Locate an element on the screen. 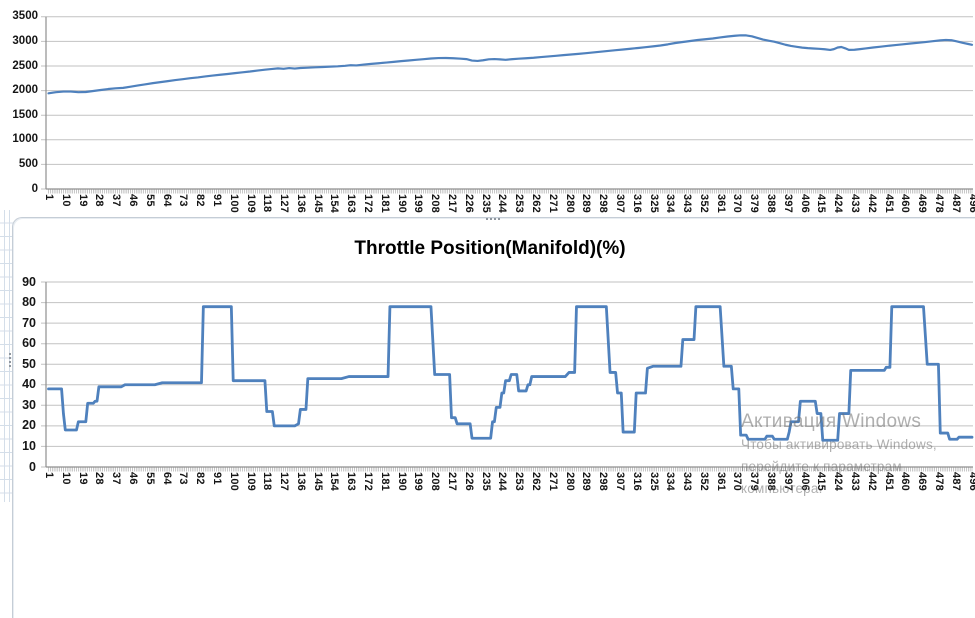  x-axis-label: 280 is located at coordinates (569, 203).